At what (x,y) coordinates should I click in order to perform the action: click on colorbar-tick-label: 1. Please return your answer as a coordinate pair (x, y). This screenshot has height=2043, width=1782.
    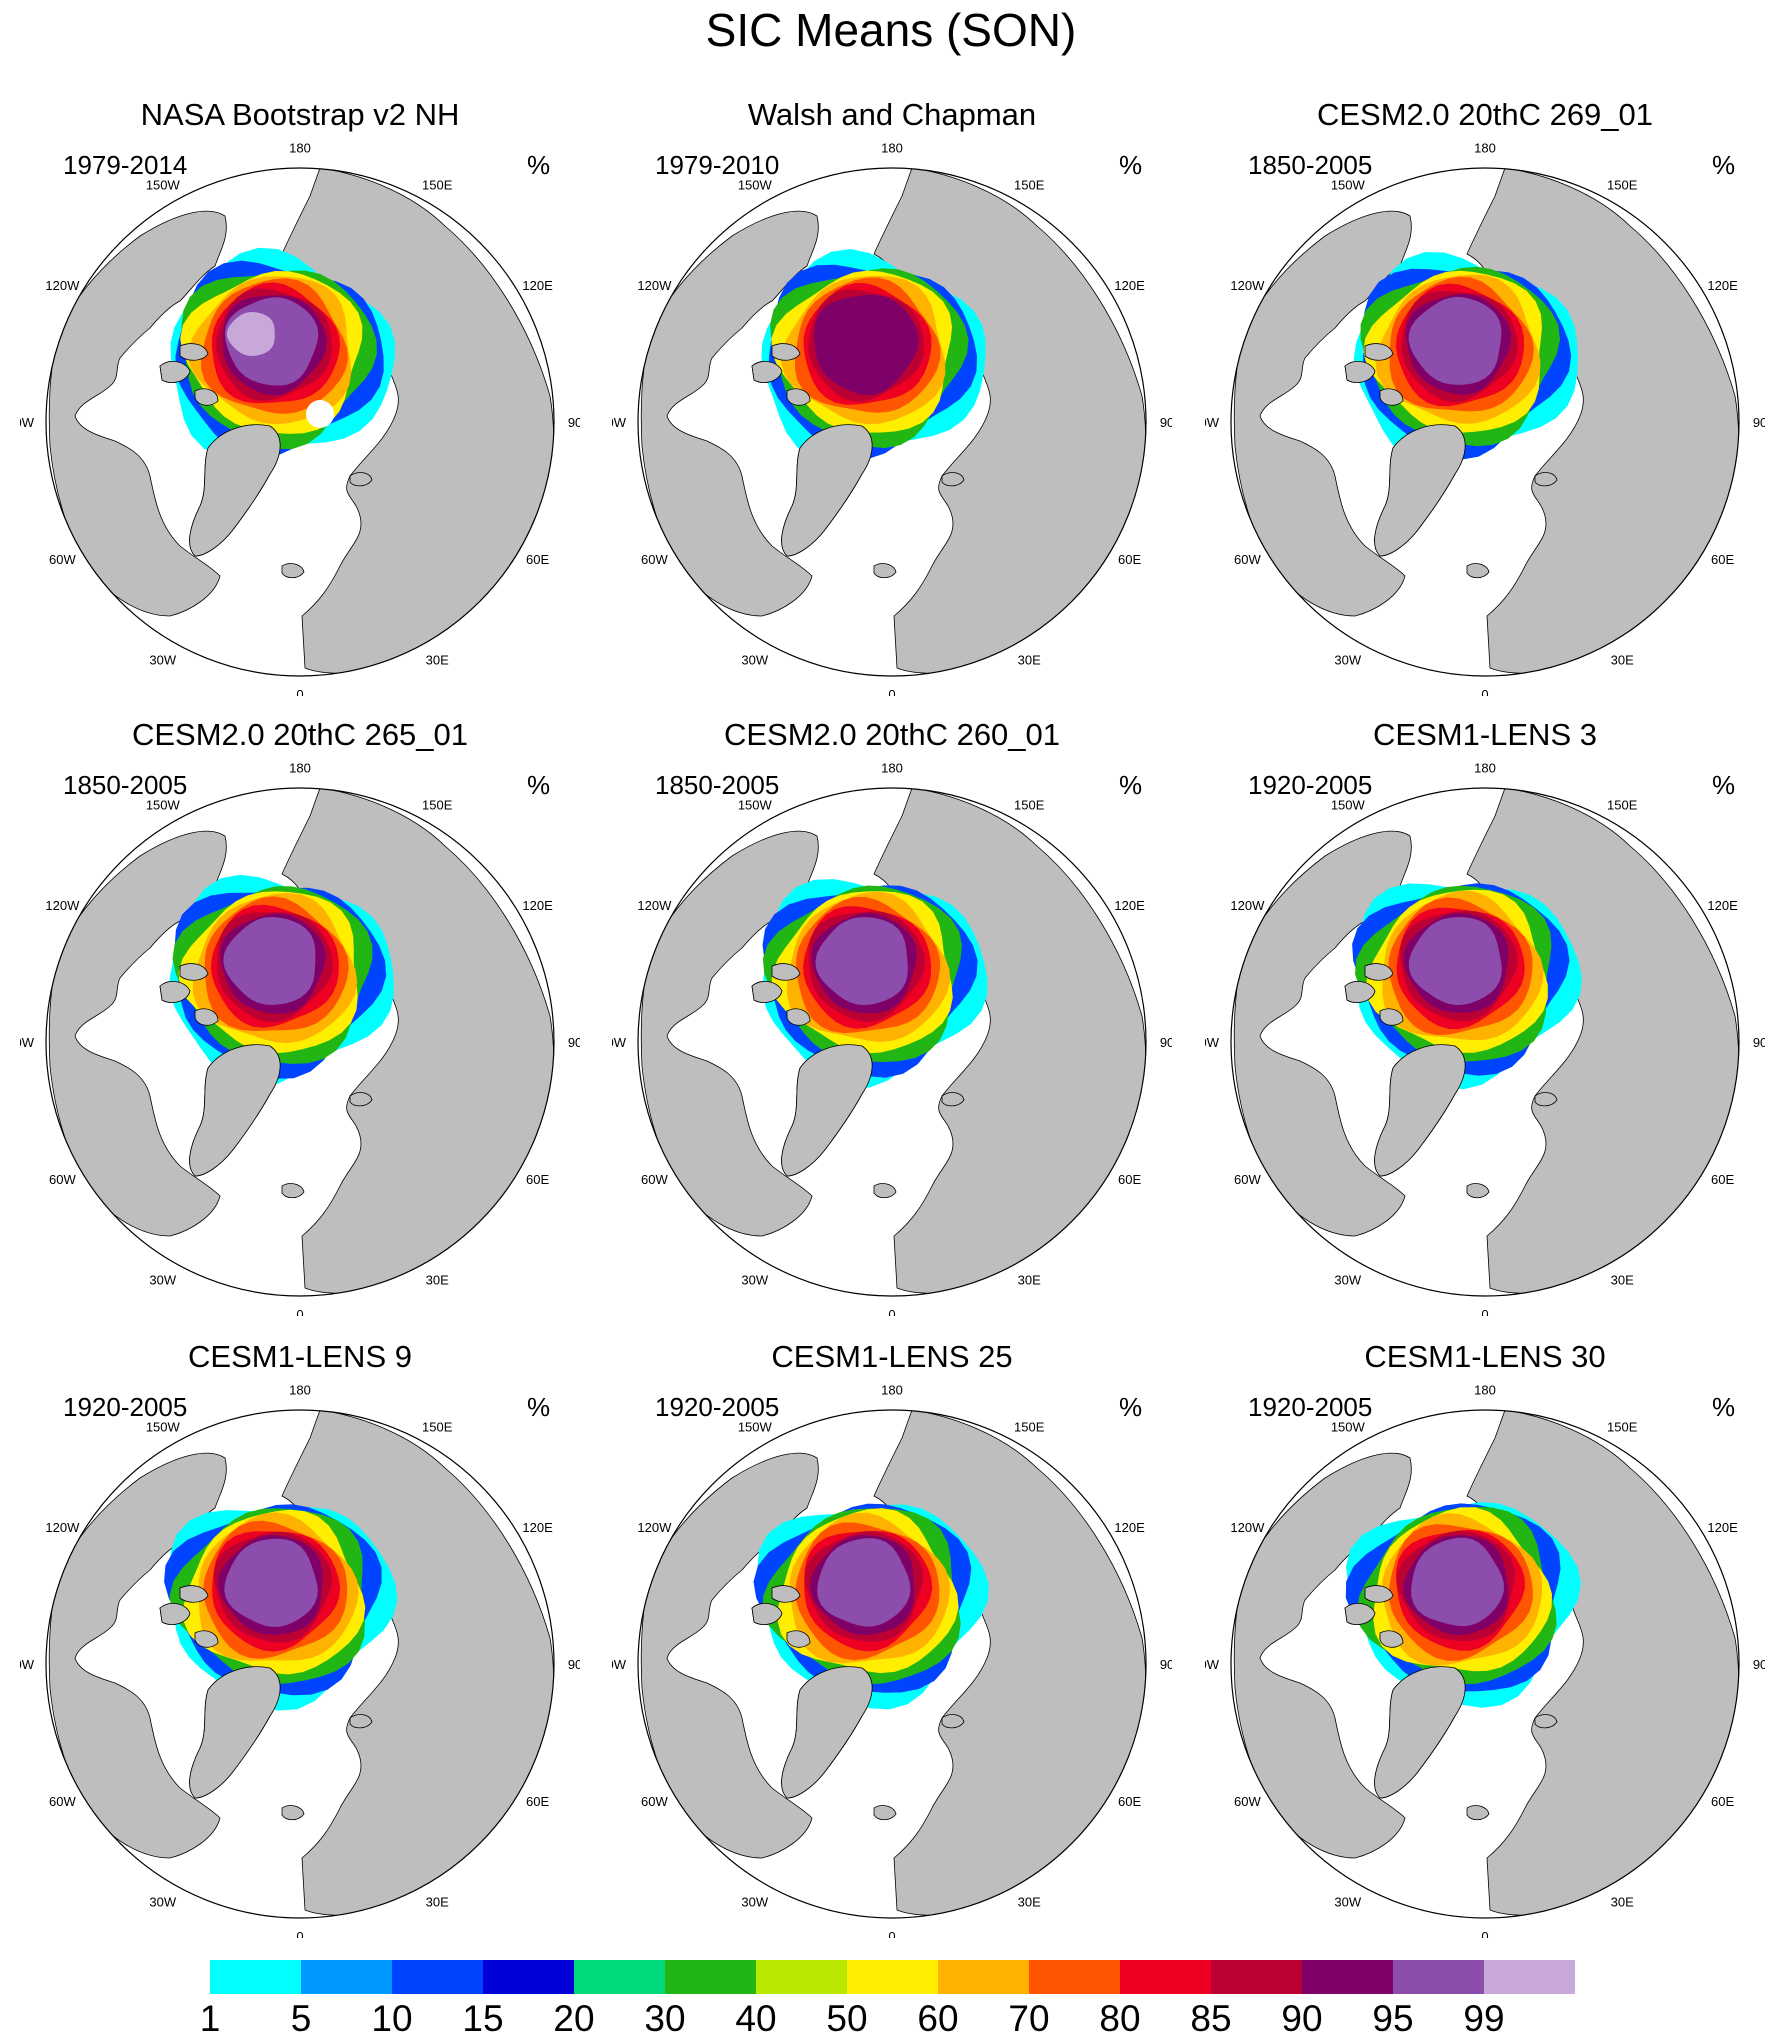
    Looking at the image, I should click on (210, 2018).